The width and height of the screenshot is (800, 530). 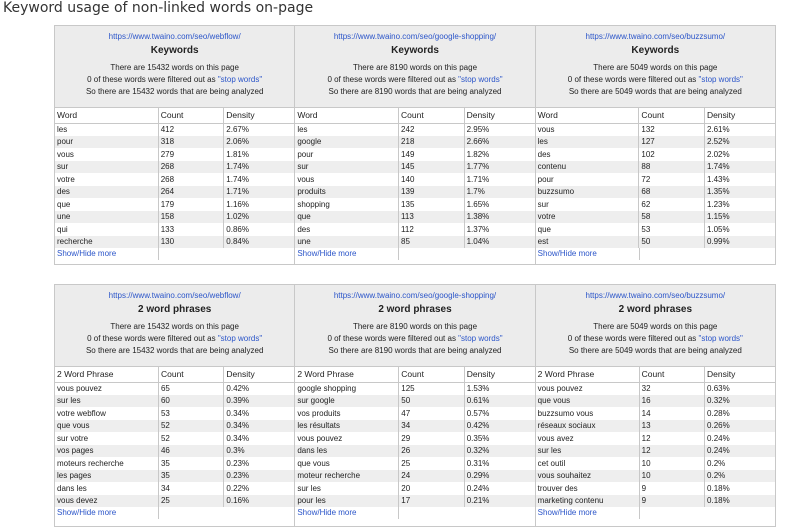 I want to click on cell-count: 47, so click(x=431, y=413).